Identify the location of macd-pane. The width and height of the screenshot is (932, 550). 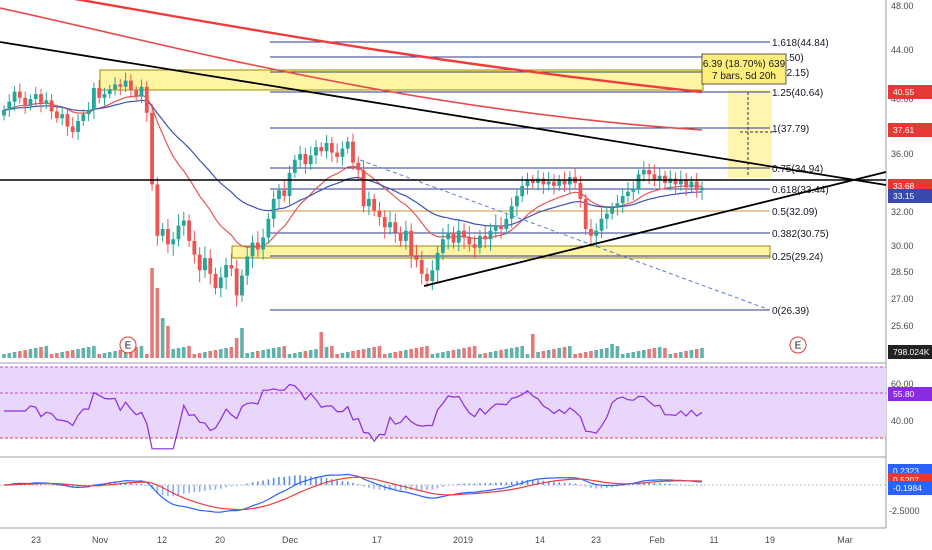
(443, 493).